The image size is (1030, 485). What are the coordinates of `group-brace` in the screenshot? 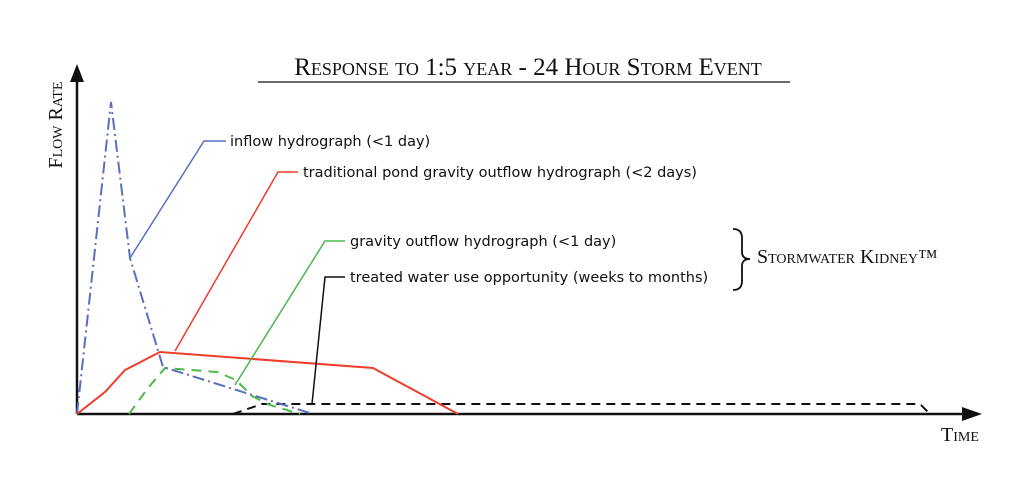 It's located at (741, 259).